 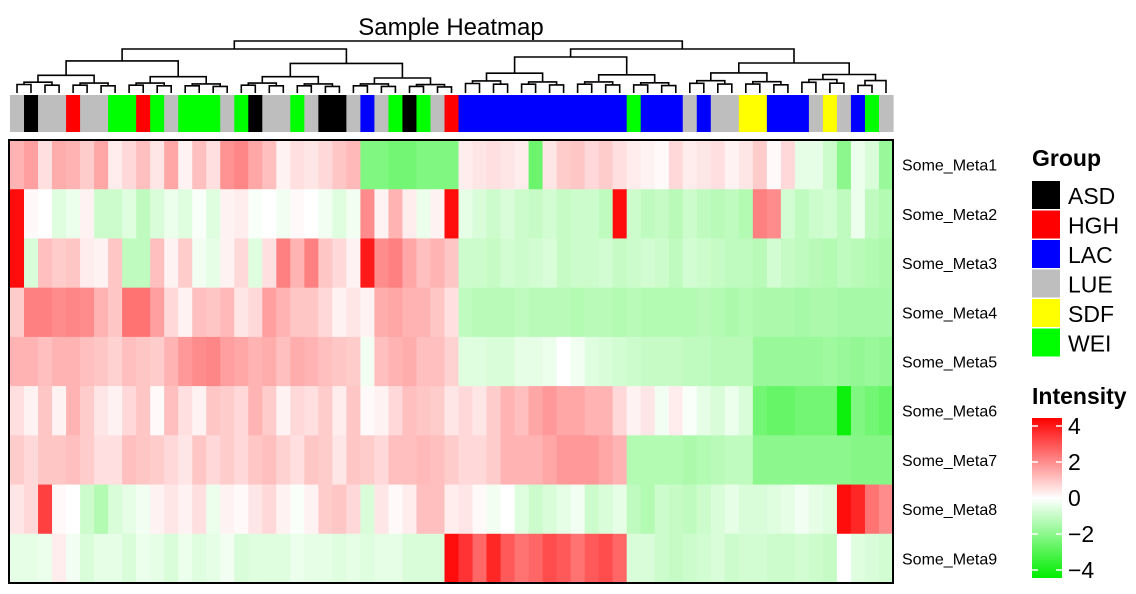 I want to click on group-legend-title: Group, so click(x=1066, y=158).